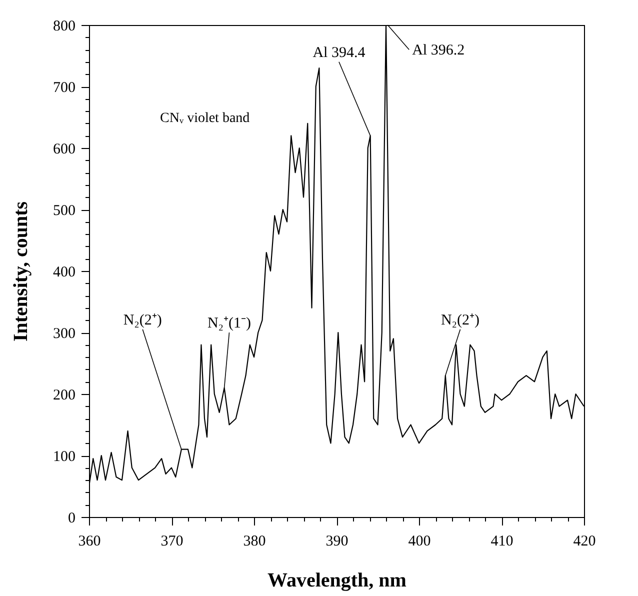  I want to click on x-tick-label: 410, so click(502, 542).